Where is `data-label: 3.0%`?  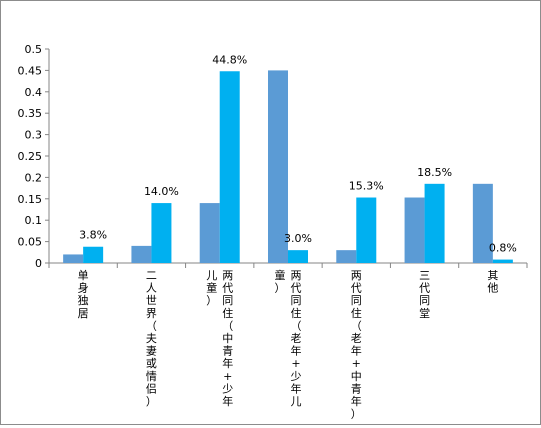
data-label: 3.0% is located at coordinates (298, 238).